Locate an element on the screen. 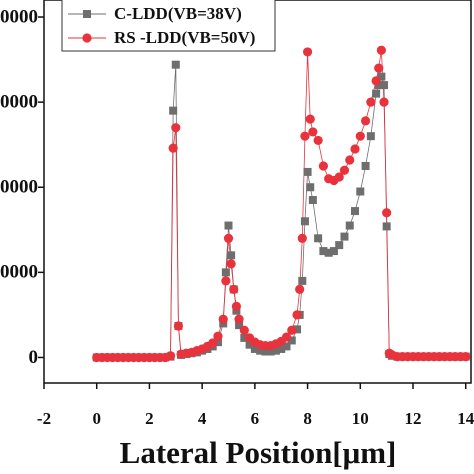 This screenshot has width=474, height=474. x-tick-label: 8 is located at coordinates (307, 418).